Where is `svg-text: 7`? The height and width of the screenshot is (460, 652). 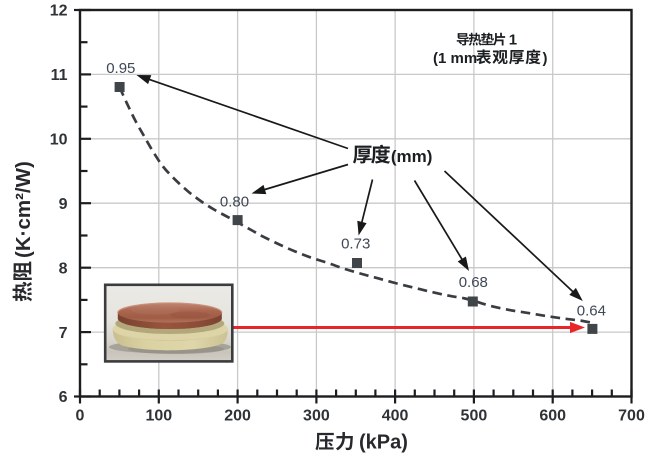
svg-text: 7 is located at coordinates (63, 333).